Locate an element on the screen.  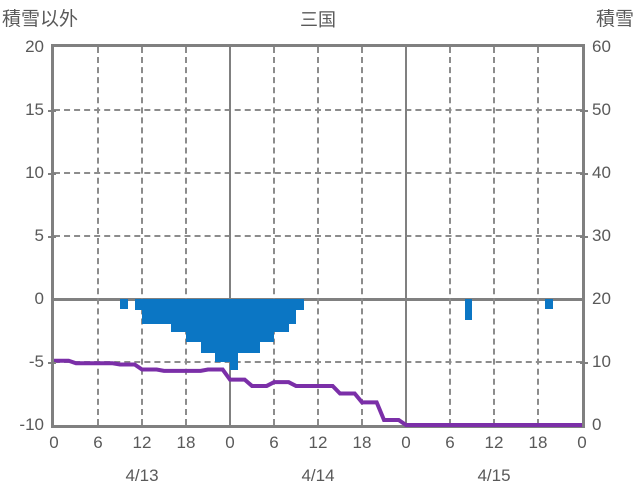
y-axis-left-tick-label: 5 is located at coordinates (39, 235).